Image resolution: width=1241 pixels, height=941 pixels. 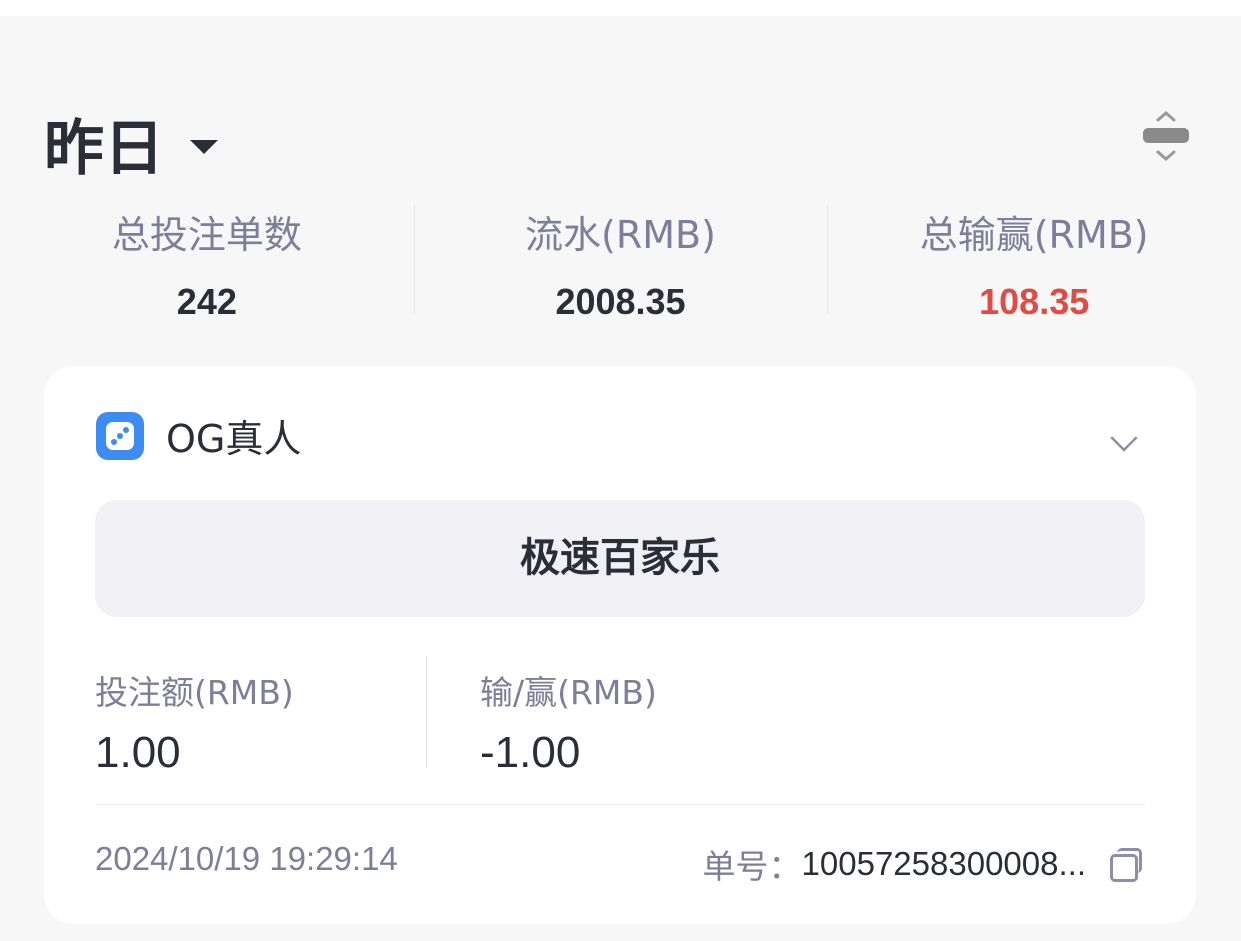 I want to click on caret-down-icon, so click(x=204, y=146).